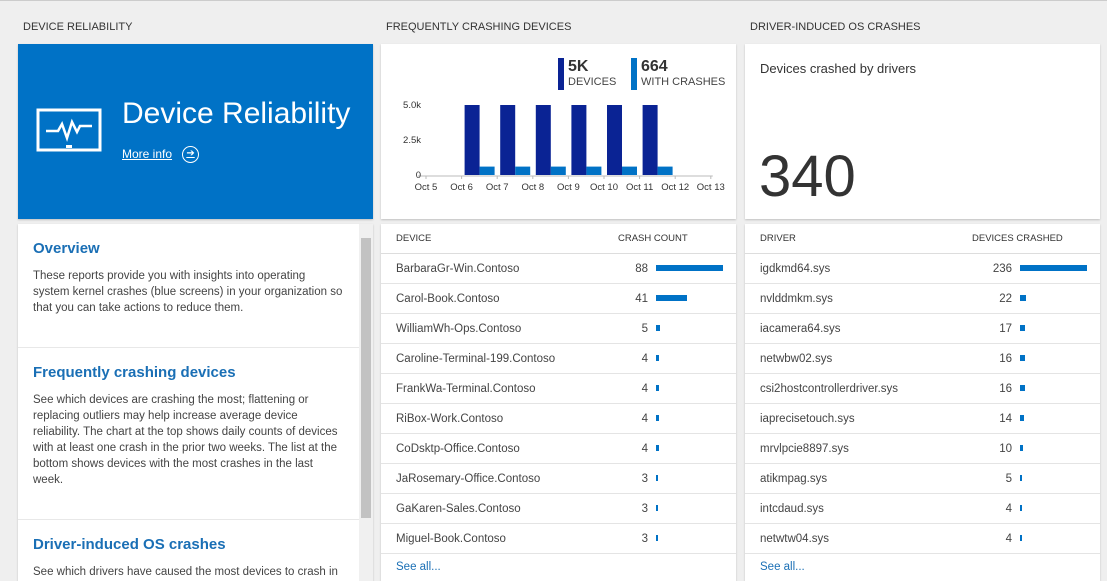 The height and width of the screenshot is (581, 1107). Describe the element at coordinates (683, 82) in the screenshot. I see `legend-label: WITH CRASHES` at that location.